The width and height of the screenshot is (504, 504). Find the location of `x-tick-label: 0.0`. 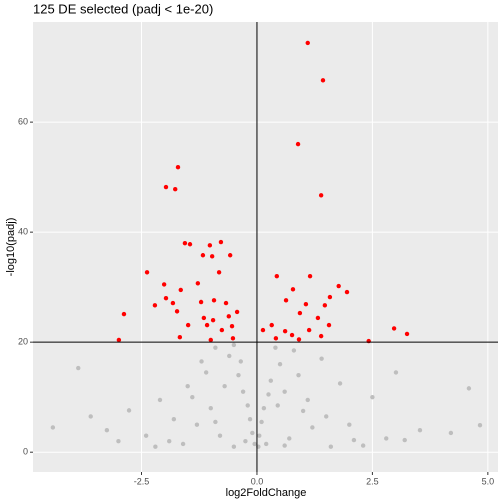

x-tick-label: 0.0 is located at coordinates (257, 481).